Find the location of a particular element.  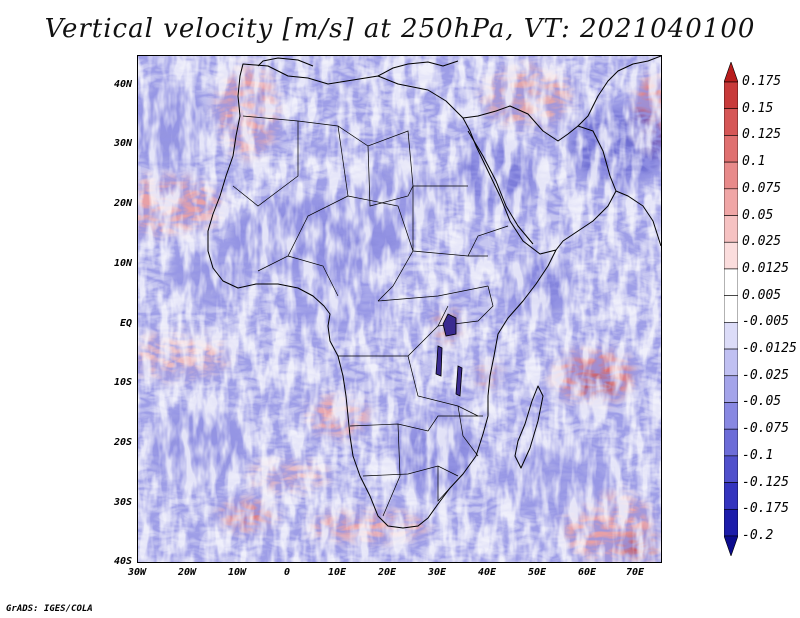

colorbar-label: 0.05 is located at coordinates (758, 215).